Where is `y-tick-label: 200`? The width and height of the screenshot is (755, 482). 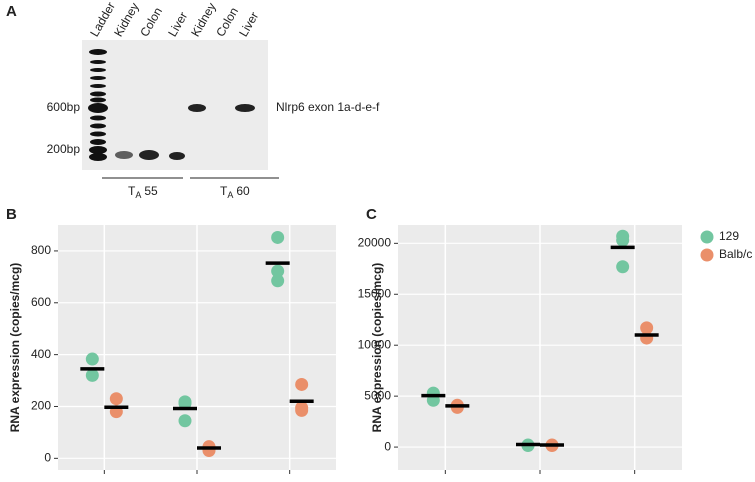 y-tick-label: 200 is located at coordinates (41, 406).